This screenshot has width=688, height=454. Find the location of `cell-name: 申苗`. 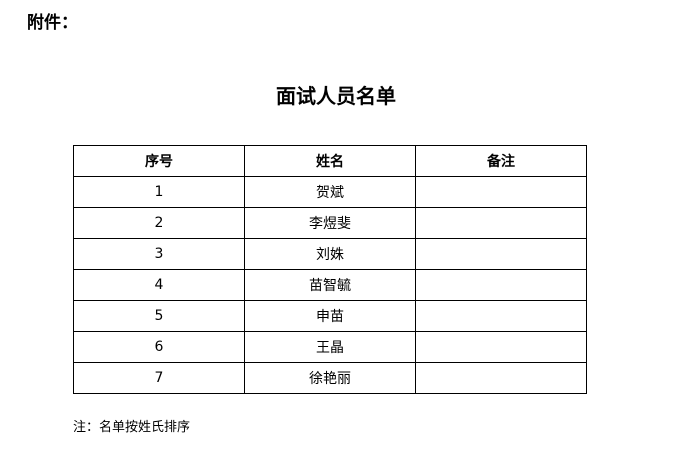

cell-name: 申苗 is located at coordinates (330, 316).